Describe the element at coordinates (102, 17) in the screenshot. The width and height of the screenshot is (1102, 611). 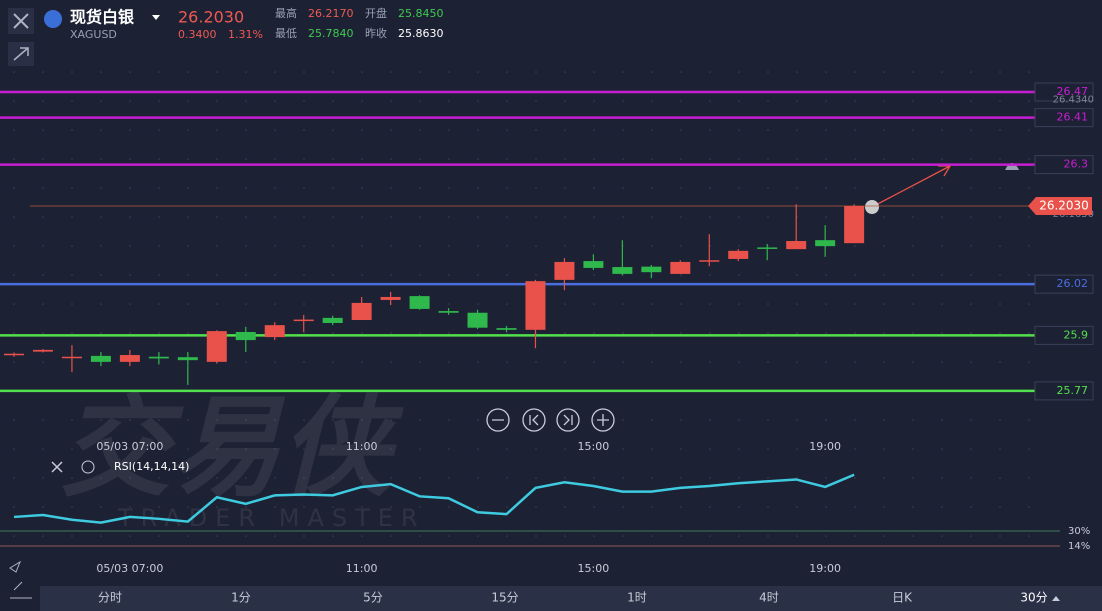
I see `symbol-name: 现货白银` at that location.